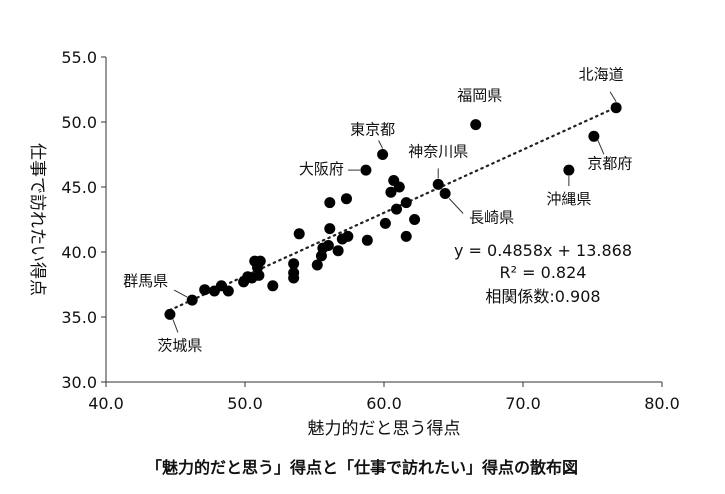 This screenshot has width=725, height=494. I want to click on y-tick-label: 40.0, so click(79, 252).